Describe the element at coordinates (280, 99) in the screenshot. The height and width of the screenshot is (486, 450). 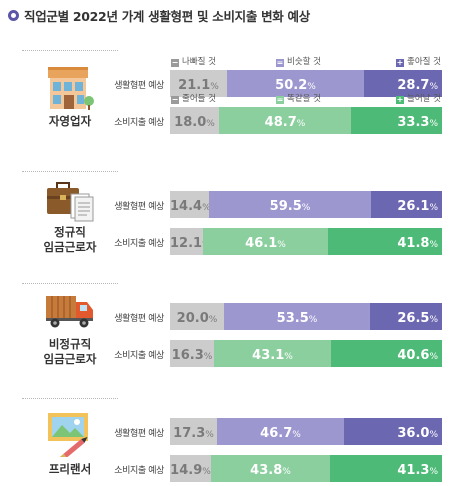
I see `legend-swatch: =` at that location.